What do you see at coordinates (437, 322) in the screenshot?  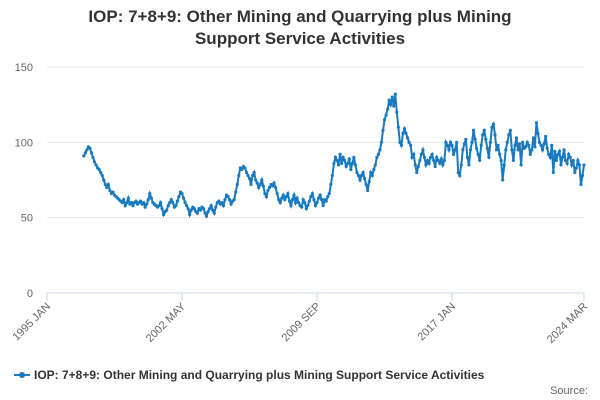 I see `x-tick-label: 2017 JAN` at bounding box center [437, 322].